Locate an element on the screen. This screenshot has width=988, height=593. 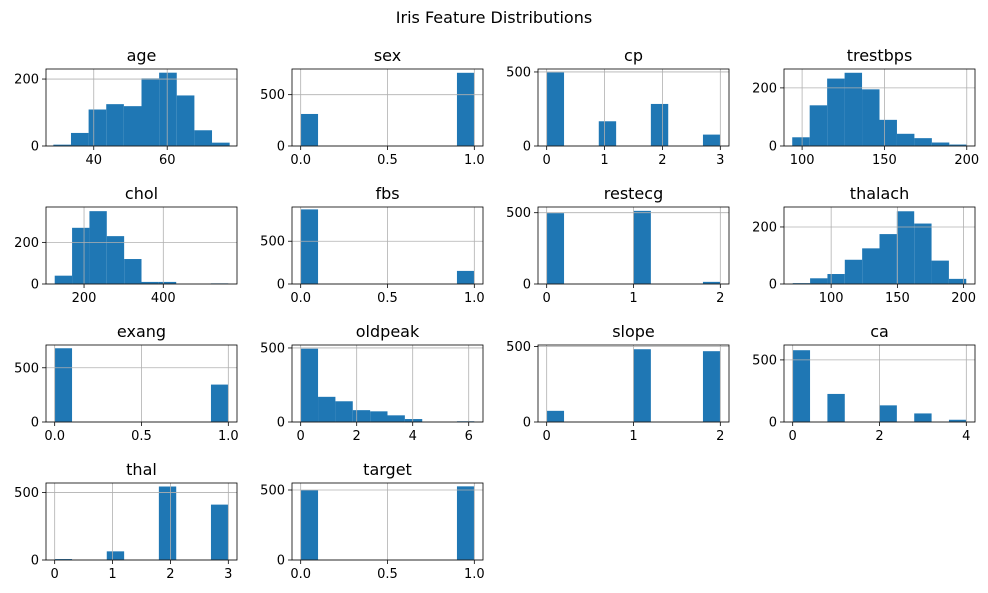
subplot-title: cp is located at coordinates (633, 55).